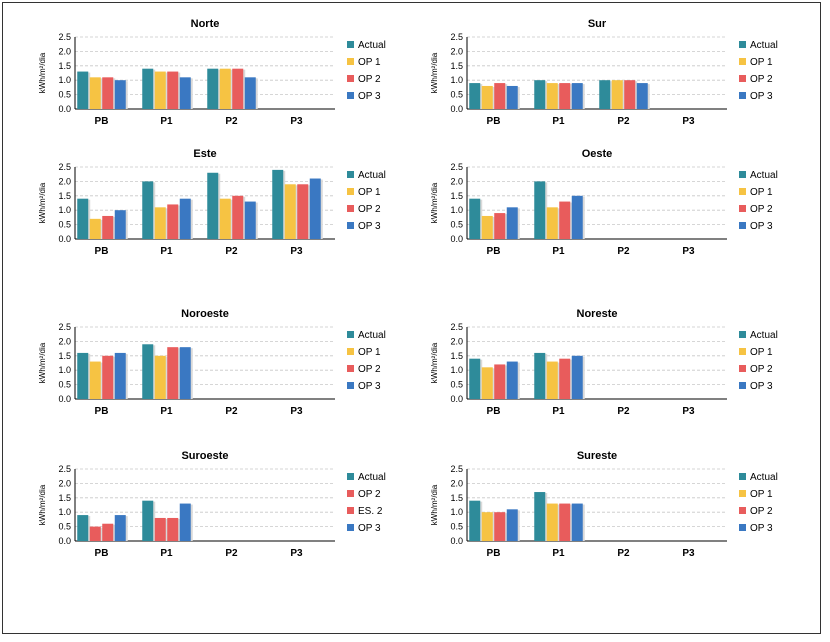  Describe the element at coordinates (369, 62) in the screenshot. I see `legend-label: OP 1` at that location.